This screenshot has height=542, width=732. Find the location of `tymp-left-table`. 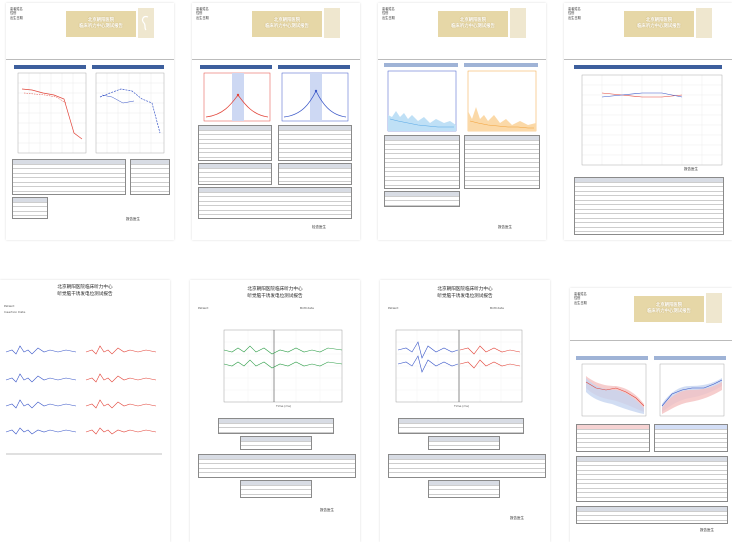

tymp-left-table is located at coordinates (315, 143).